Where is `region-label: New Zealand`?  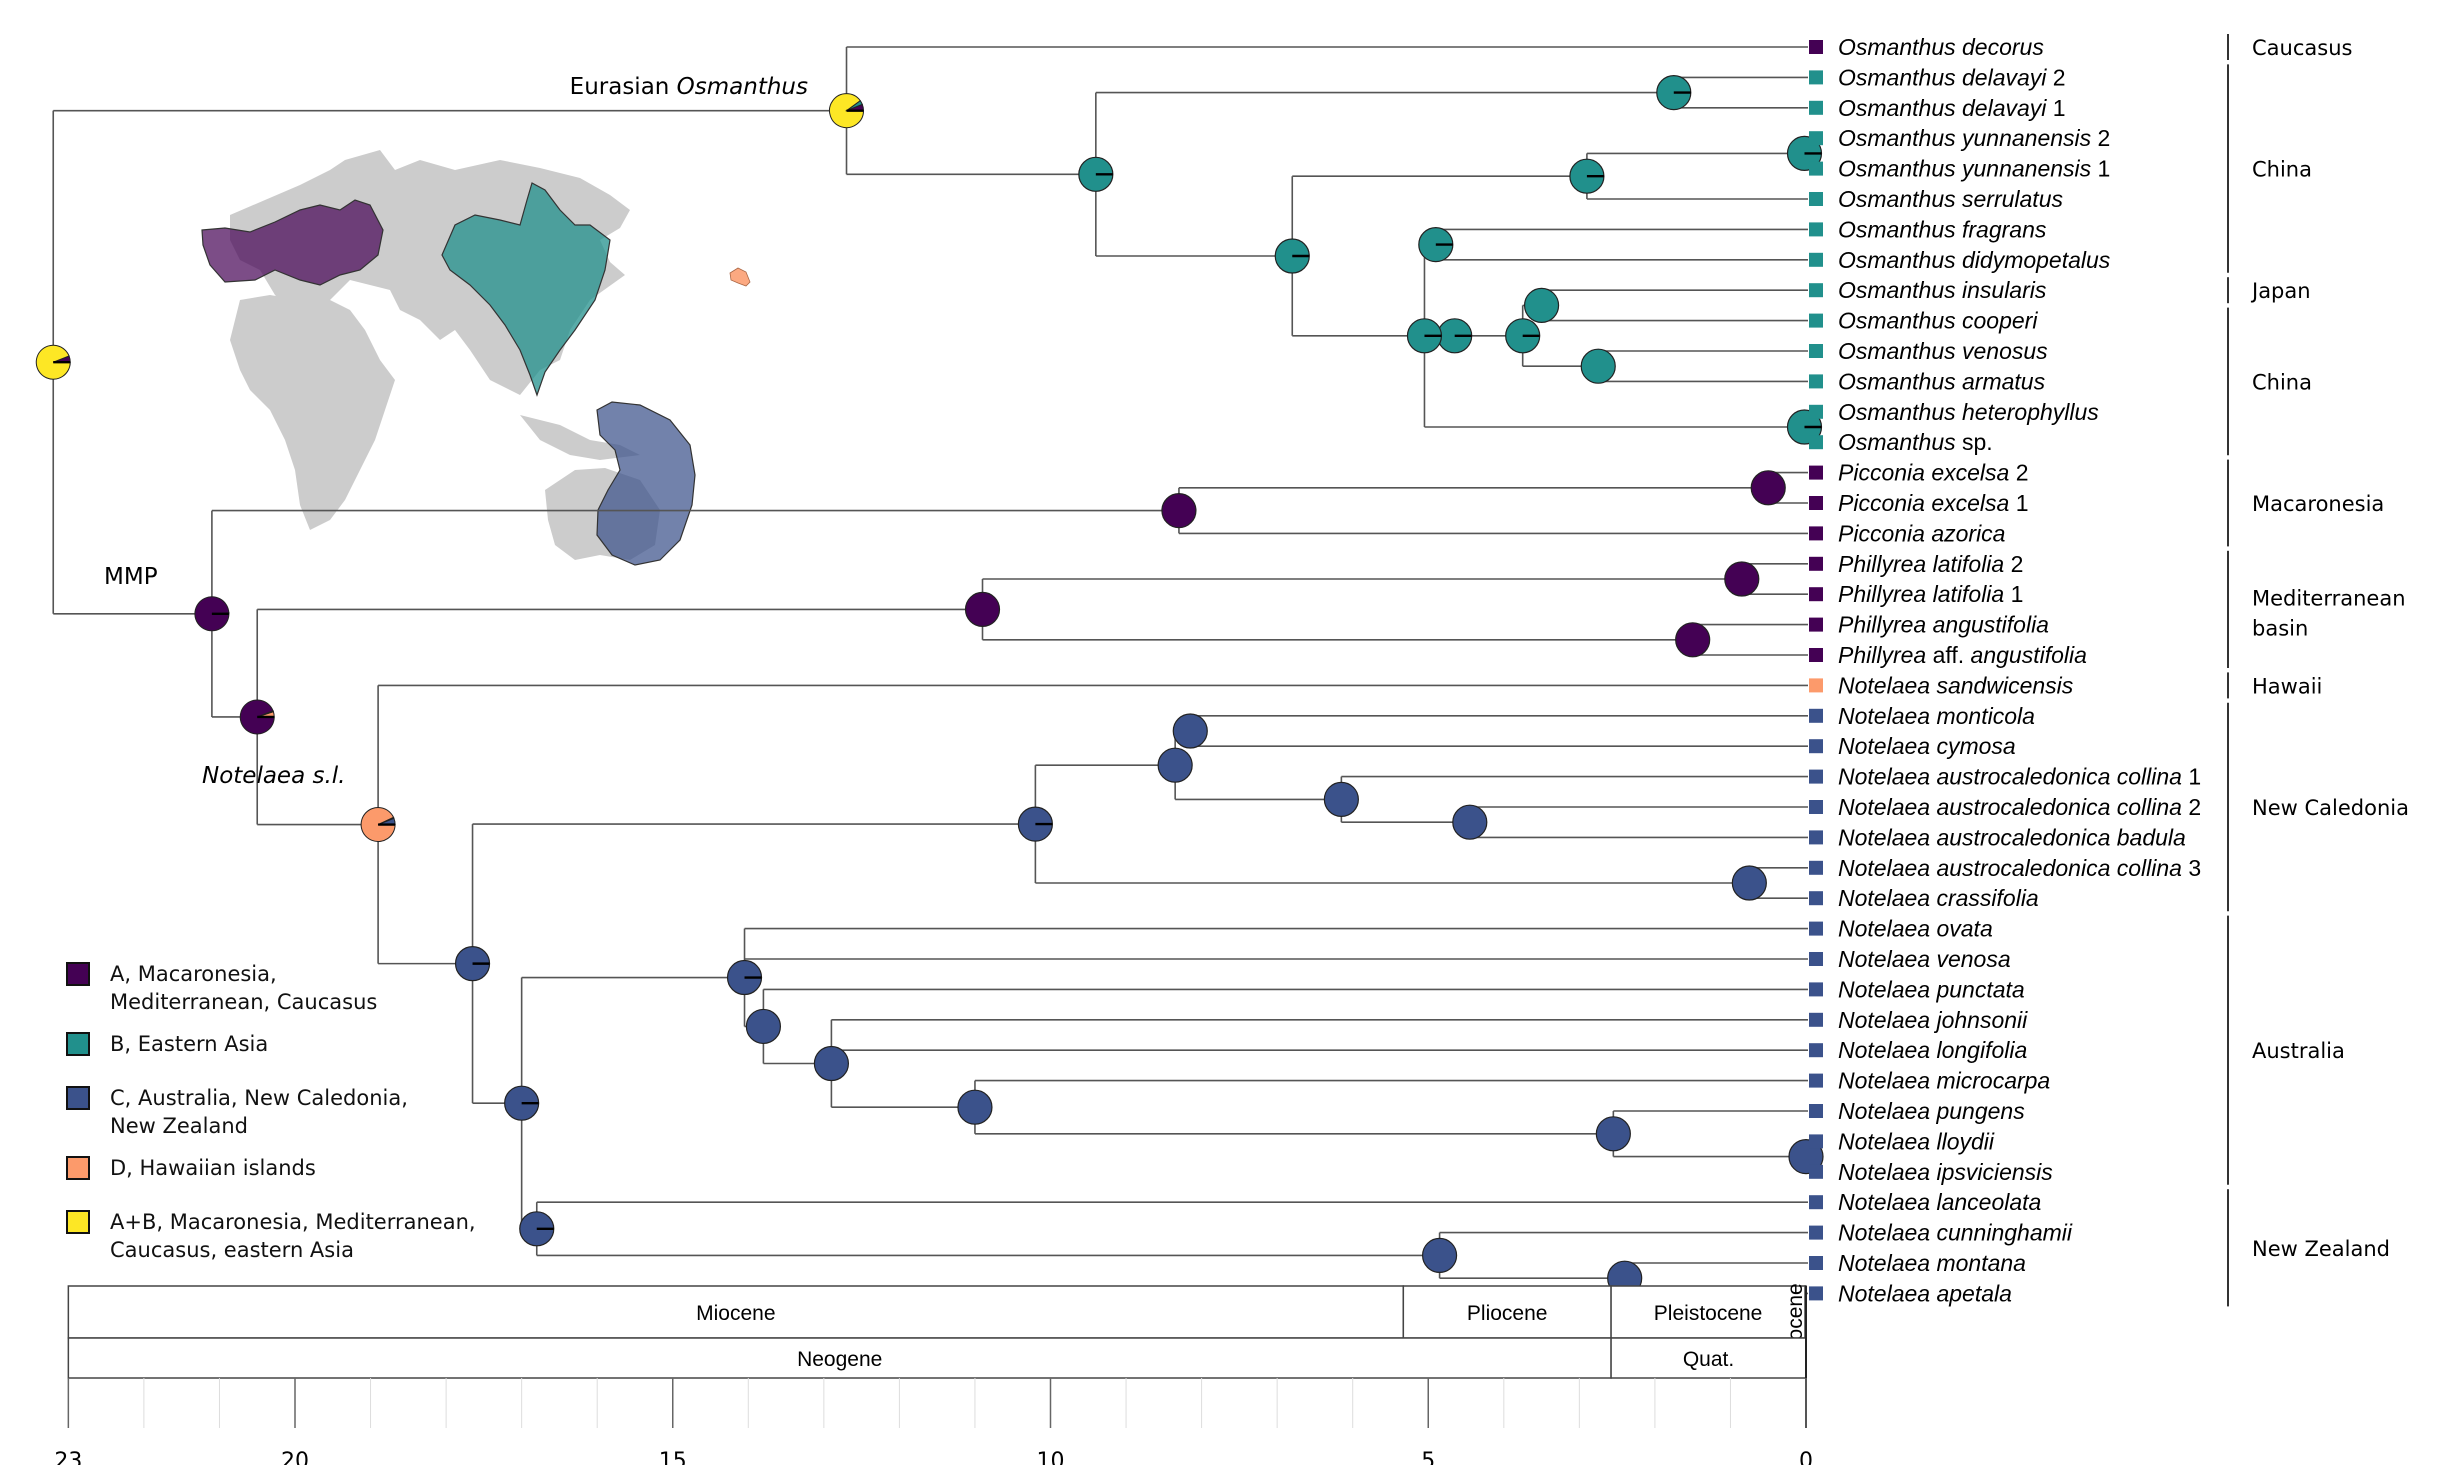
region-label: New Zealand is located at coordinates (2321, 1249).